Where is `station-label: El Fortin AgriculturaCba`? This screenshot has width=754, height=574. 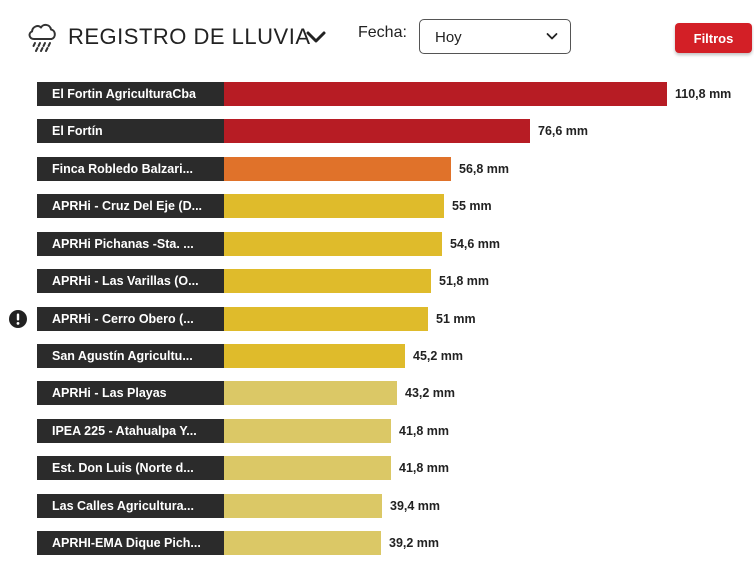
station-label: El Fortin AgriculturaCba is located at coordinates (130, 94).